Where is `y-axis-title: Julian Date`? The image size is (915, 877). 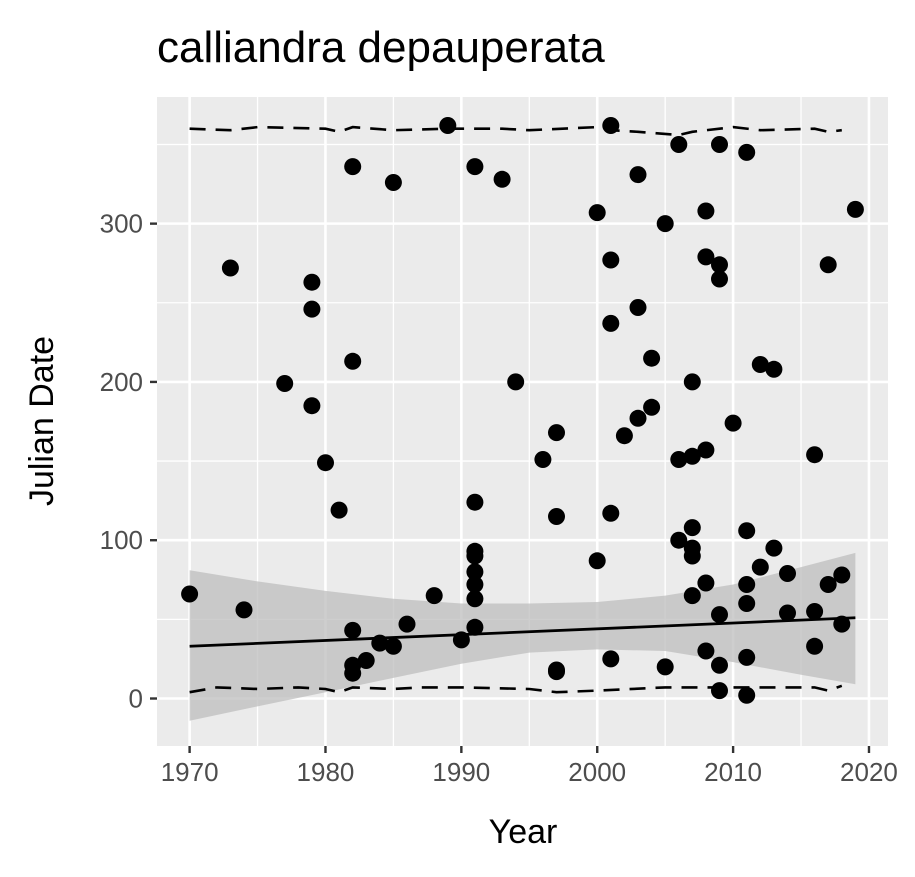 y-axis-title: Julian Date is located at coordinates (42, 421).